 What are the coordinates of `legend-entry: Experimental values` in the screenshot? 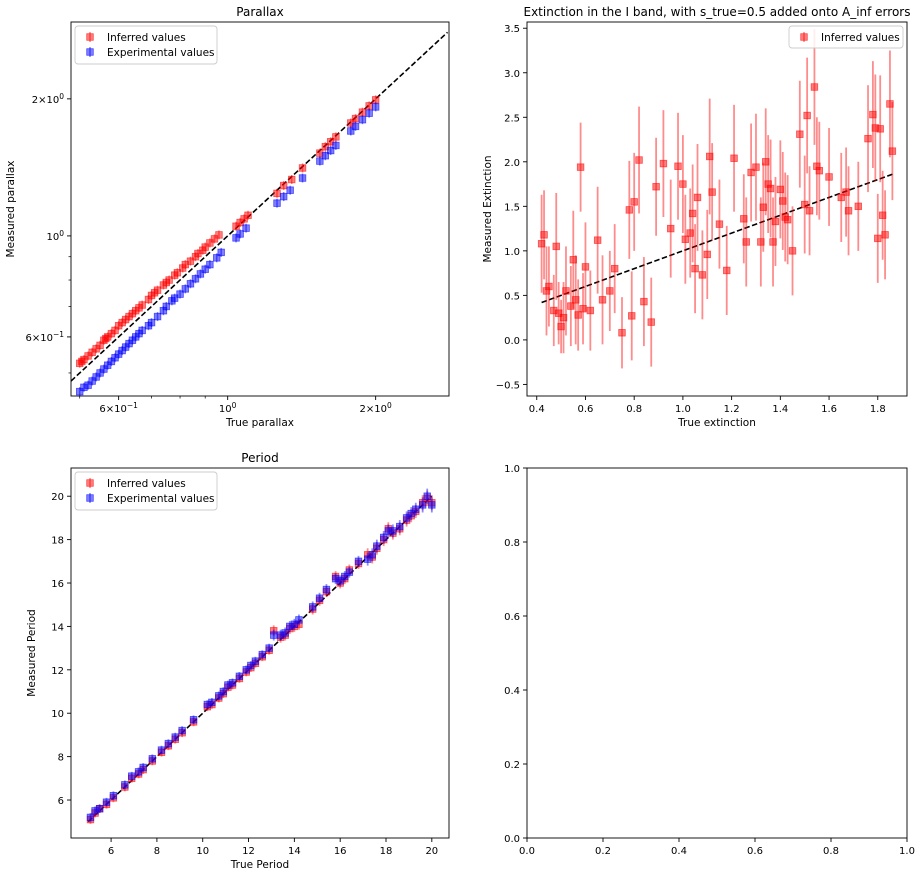 It's located at (161, 499).